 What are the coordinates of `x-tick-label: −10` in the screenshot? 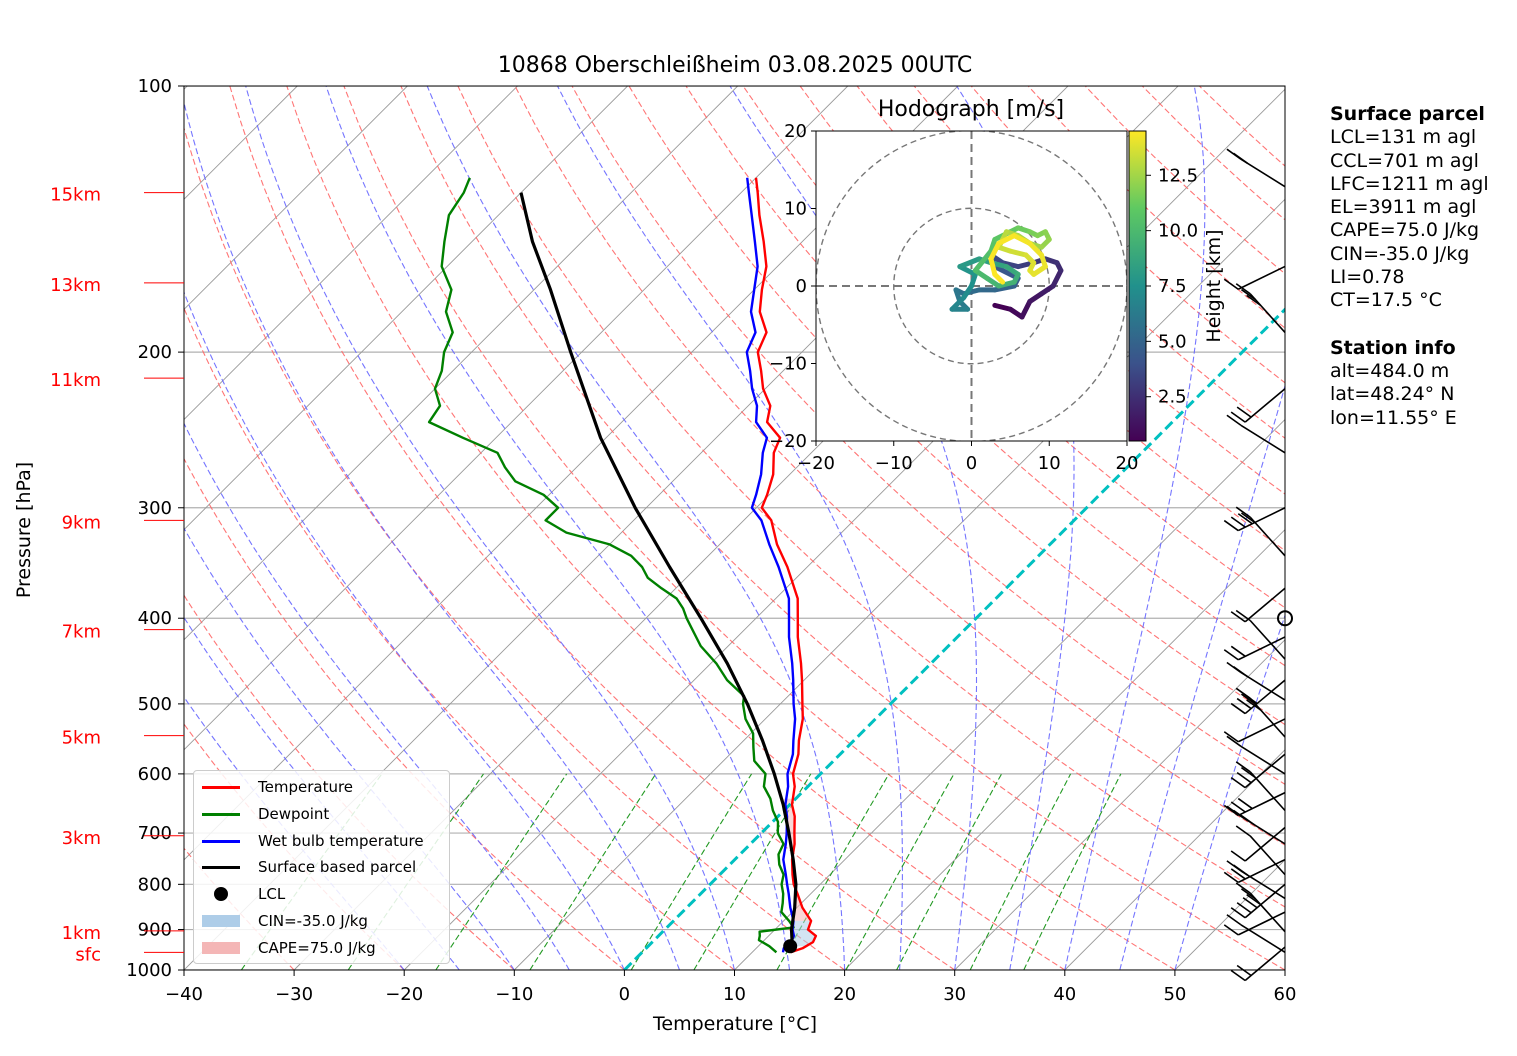 It's located at (514, 994).